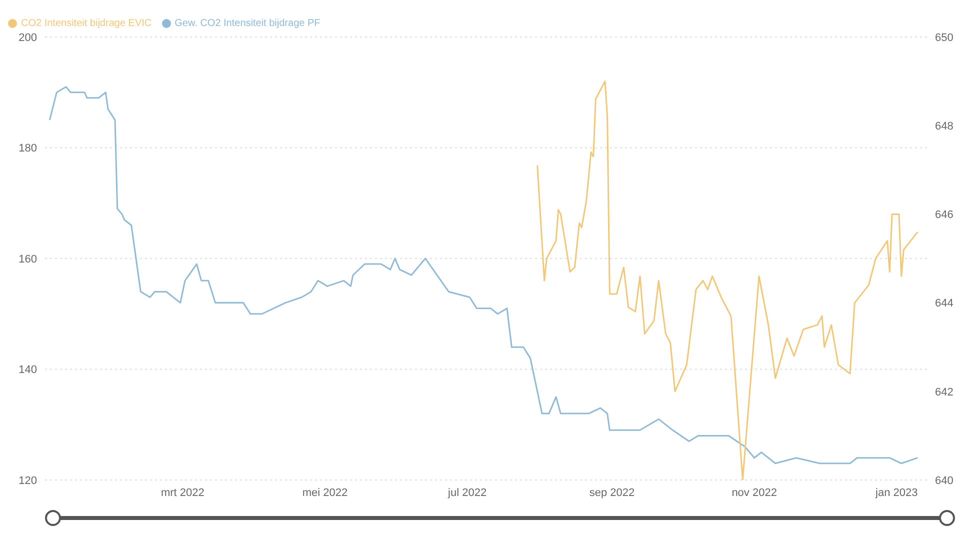  I want to click on y2-tick-label: 642, so click(944, 392).